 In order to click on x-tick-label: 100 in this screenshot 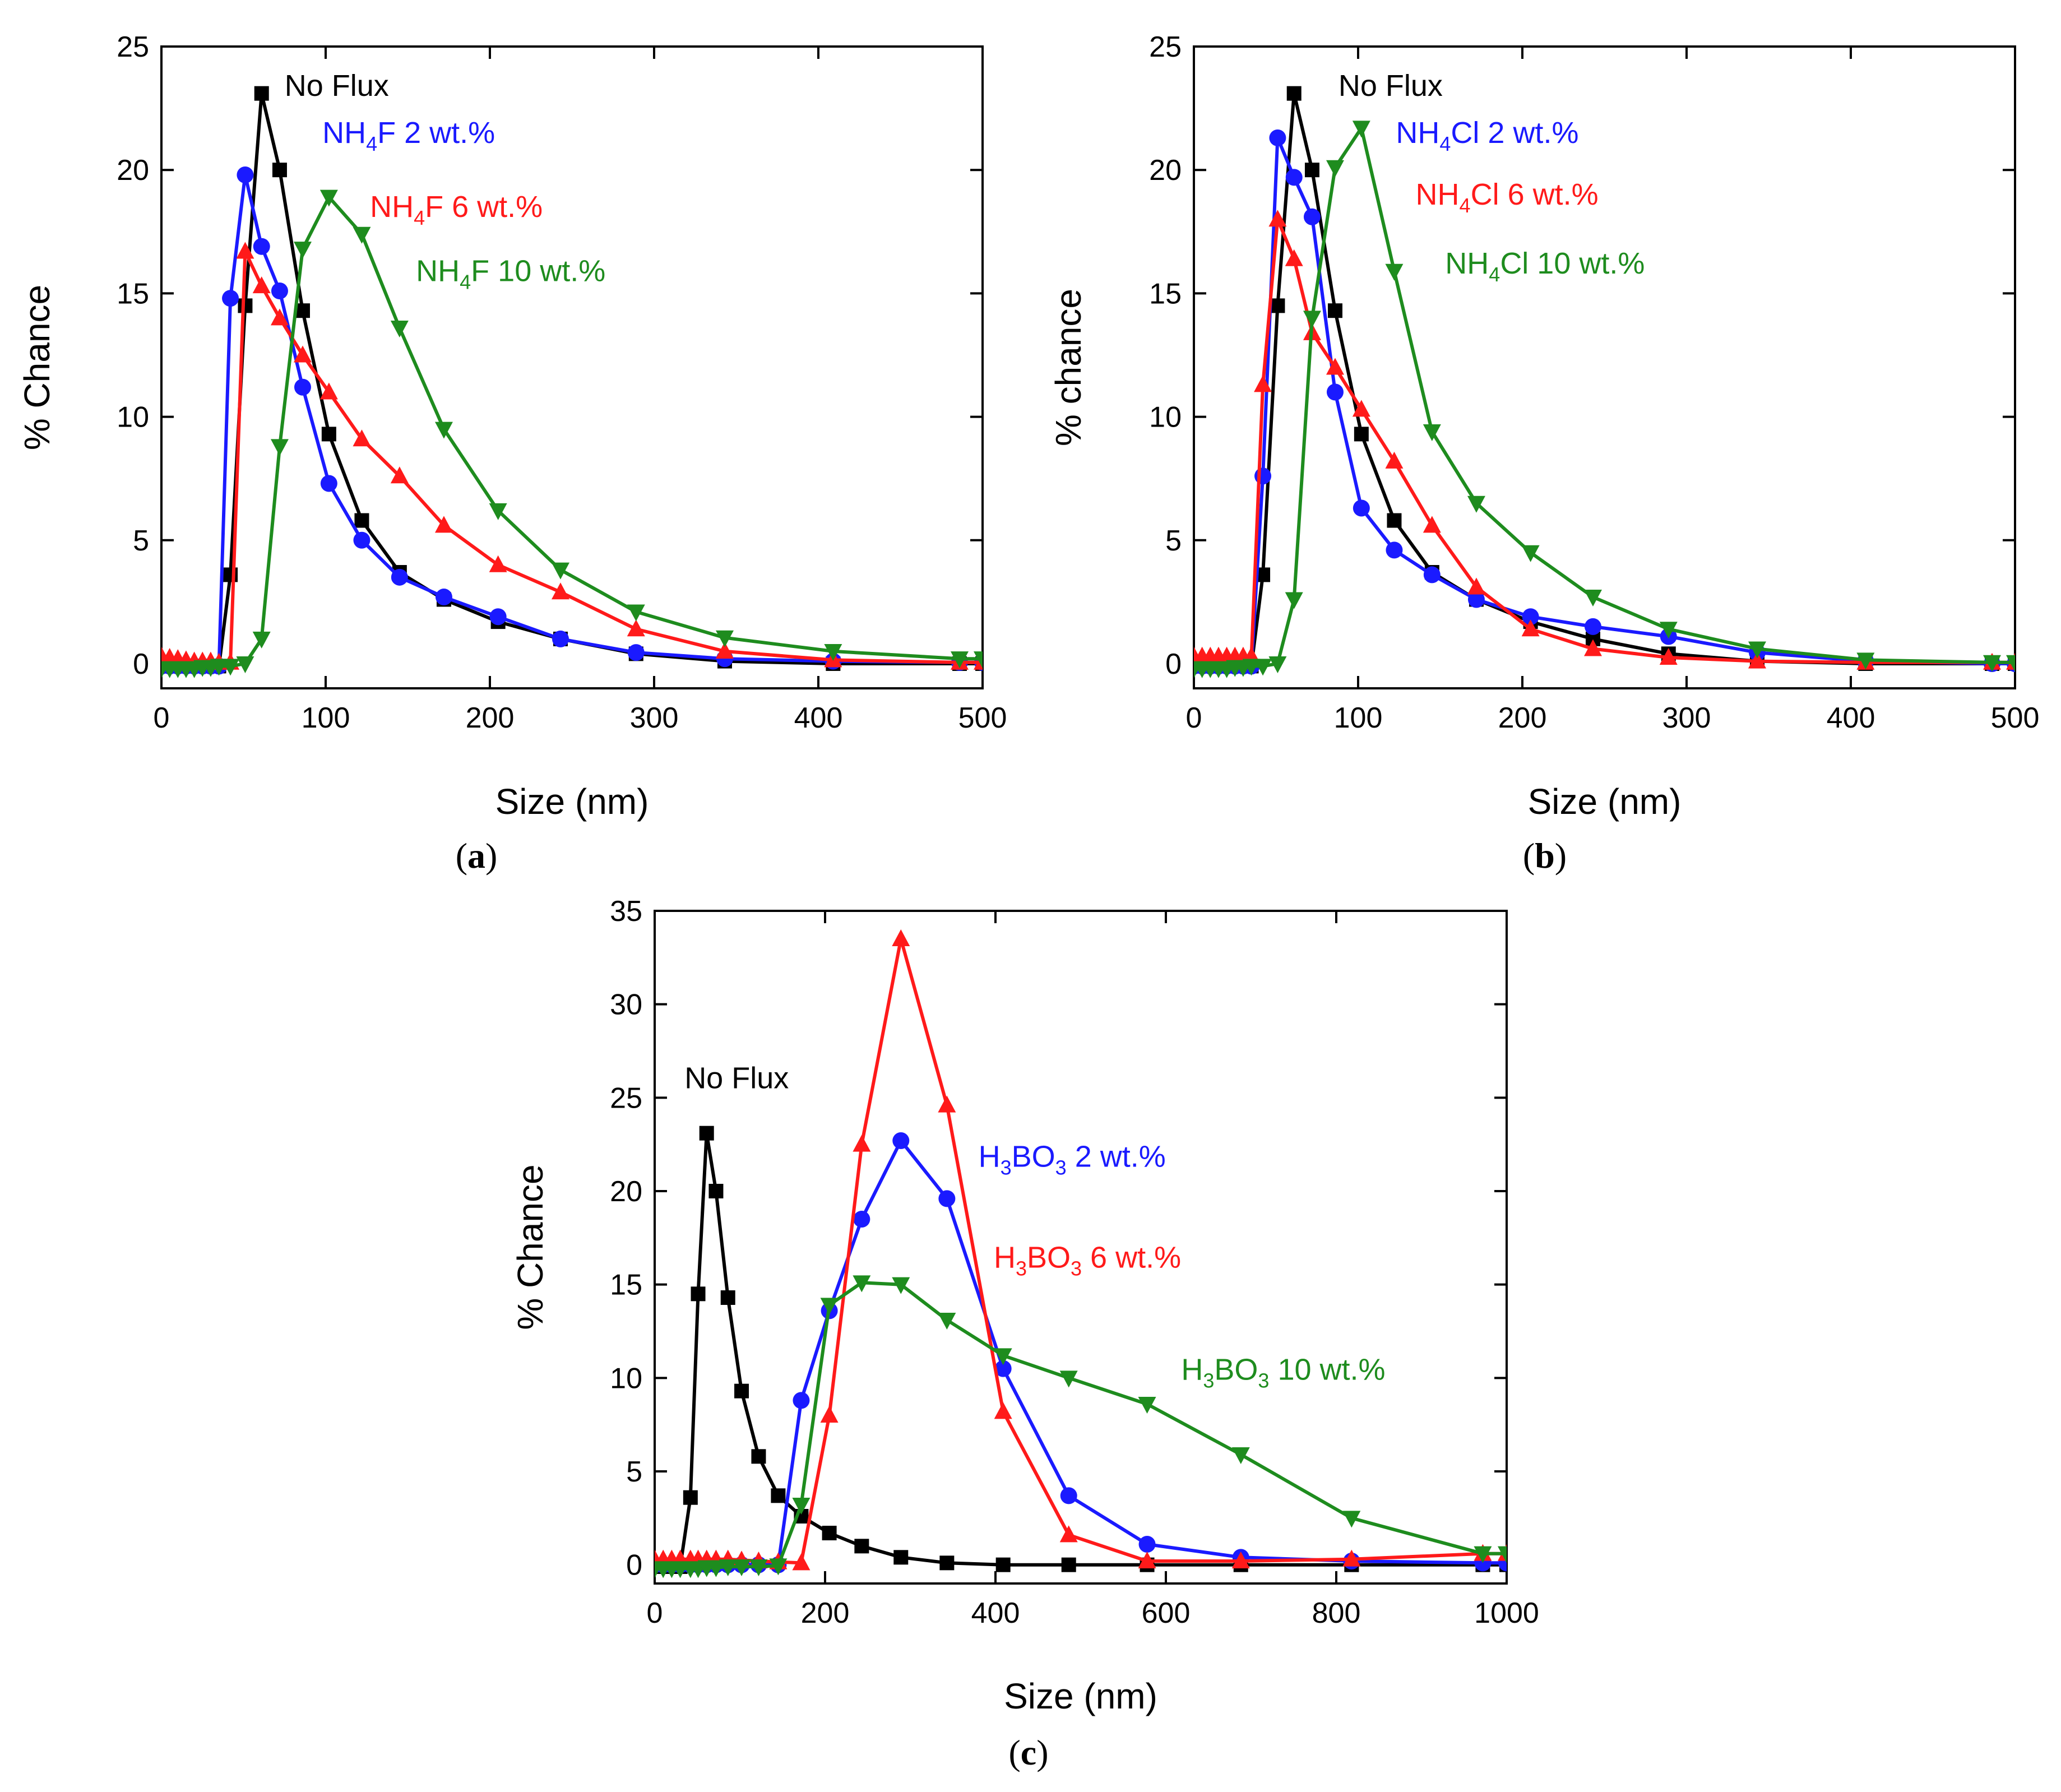, I will do `click(1358, 718)`.